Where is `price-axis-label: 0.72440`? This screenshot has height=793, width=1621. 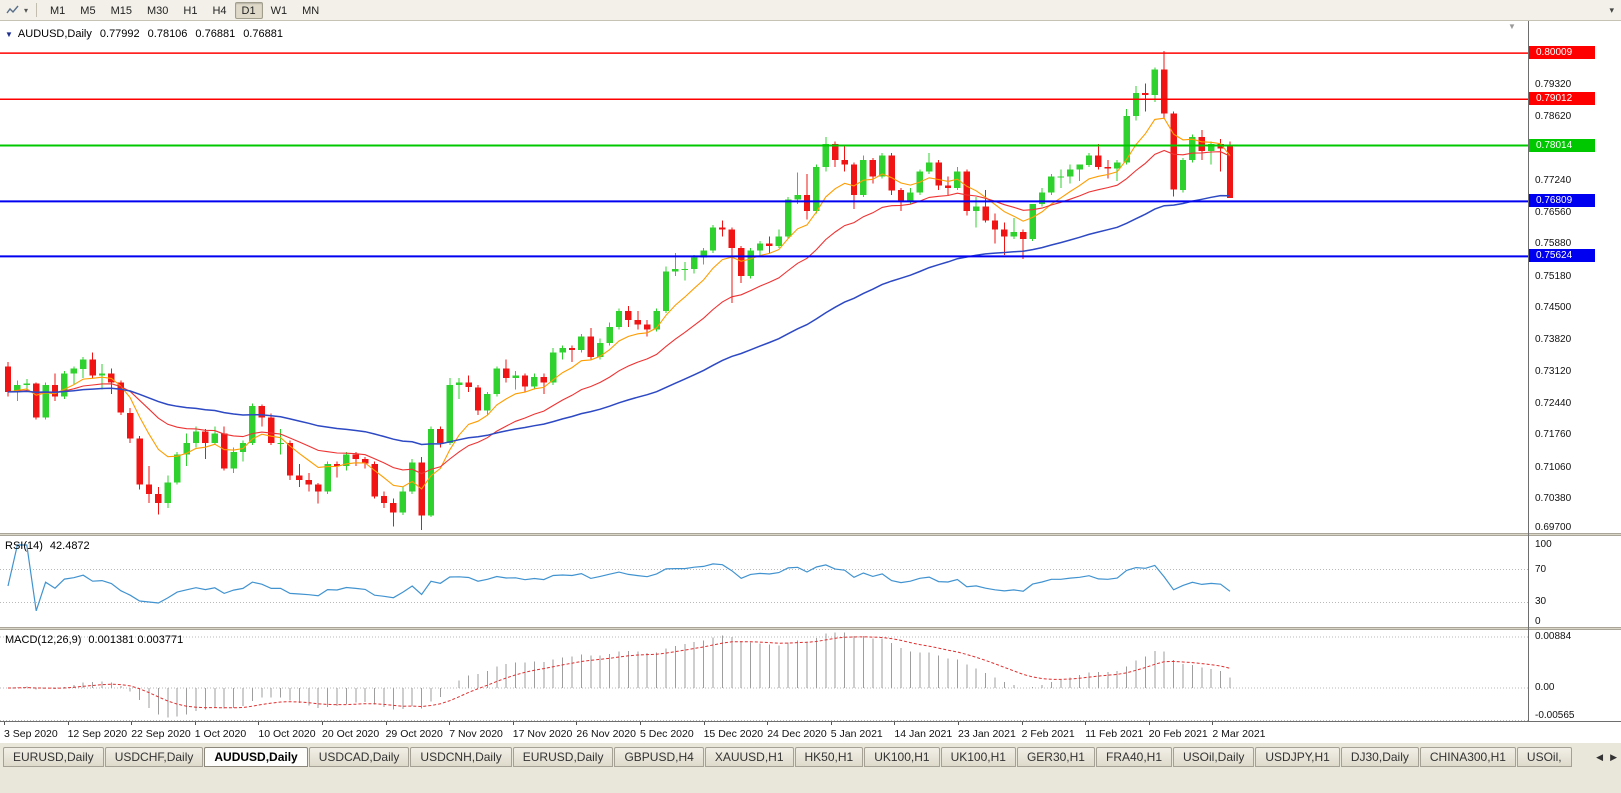 price-axis-label: 0.72440 is located at coordinates (1553, 403).